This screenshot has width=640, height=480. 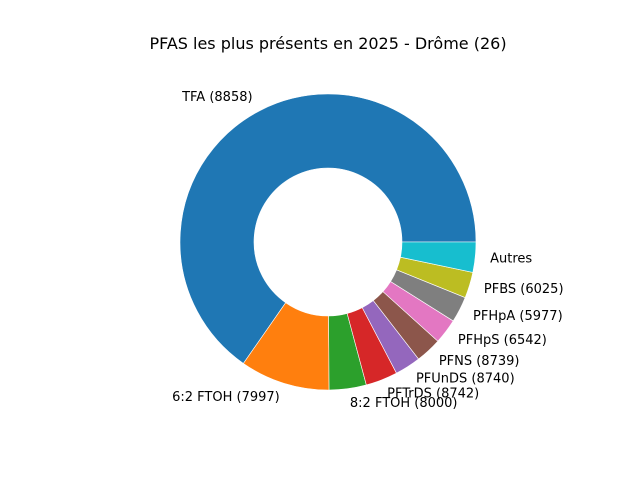 I want to click on label-pfunds-8740: PFUnDS (8740), so click(x=465, y=379).